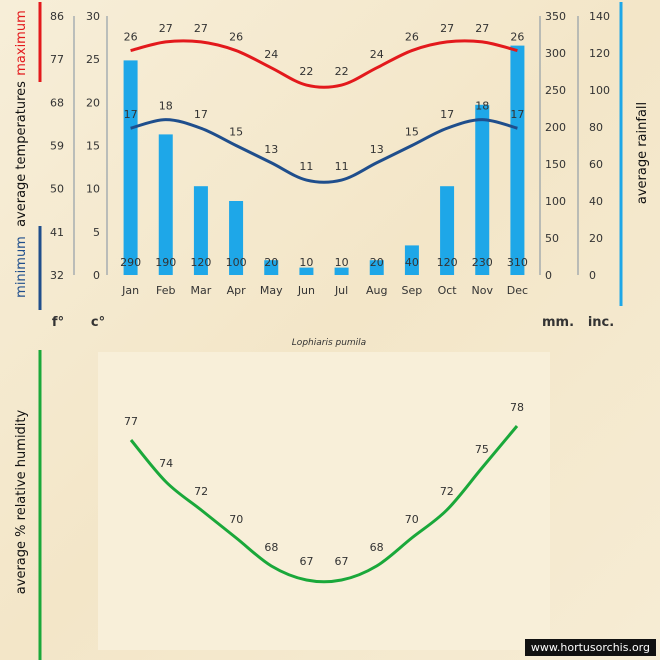 The image size is (660, 660). What do you see at coordinates (548, 275) in the screenshot?
I see `mm-tick-label: 0` at bounding box center [548, 275].